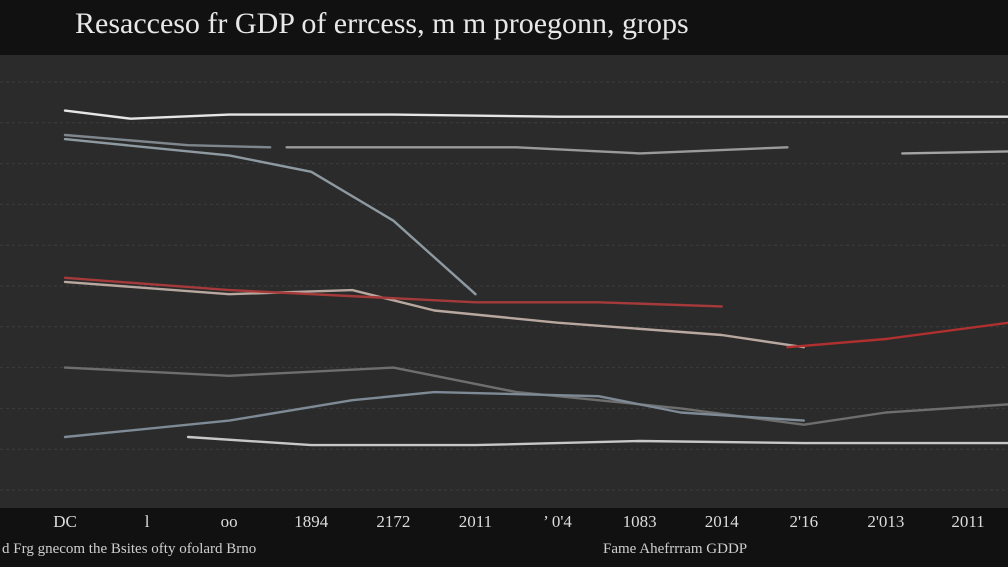  Describe the element at coordinates (557, 521) in the screenshot. I see `x-tick-label: ’ 0'4` at that location.